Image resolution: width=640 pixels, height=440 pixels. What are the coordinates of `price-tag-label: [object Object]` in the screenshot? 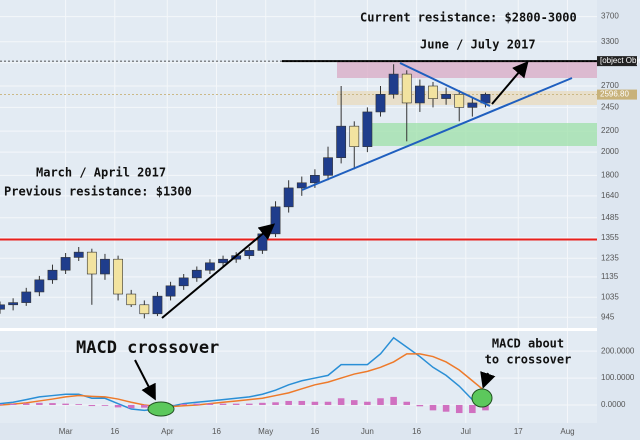 It's located at (620, 60).